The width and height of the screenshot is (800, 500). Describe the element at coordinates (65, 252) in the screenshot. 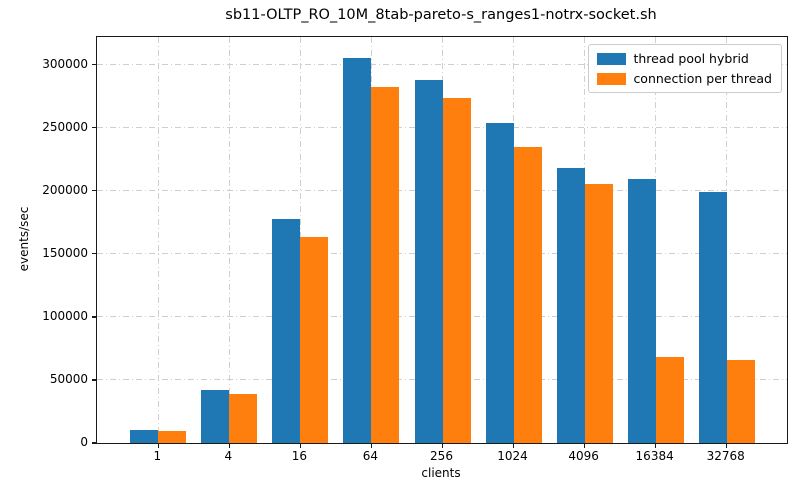

I see `y-tick-label: 150000` at that location.